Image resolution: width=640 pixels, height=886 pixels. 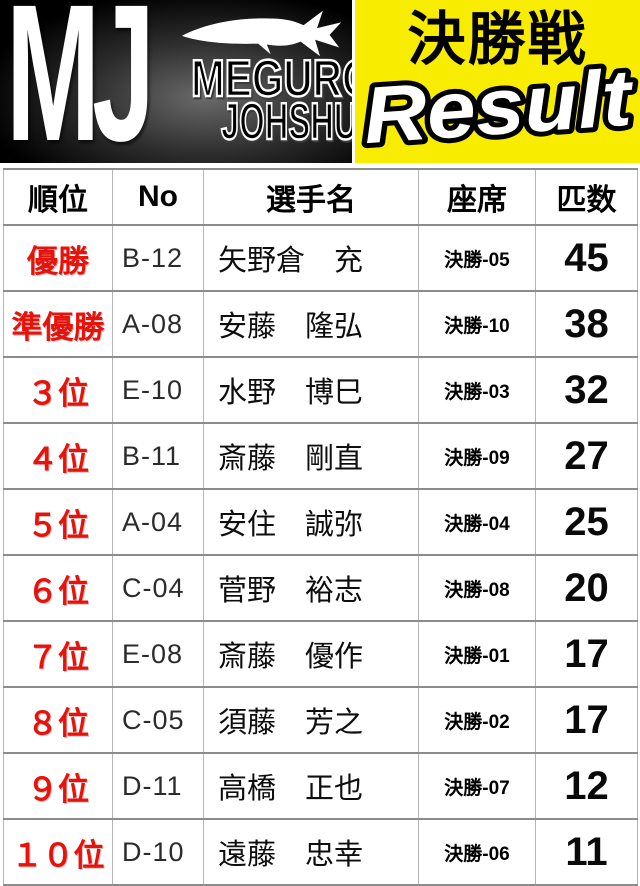 I want to click on logo-line-meguro: MEGURO, so click(x=271, y=79).